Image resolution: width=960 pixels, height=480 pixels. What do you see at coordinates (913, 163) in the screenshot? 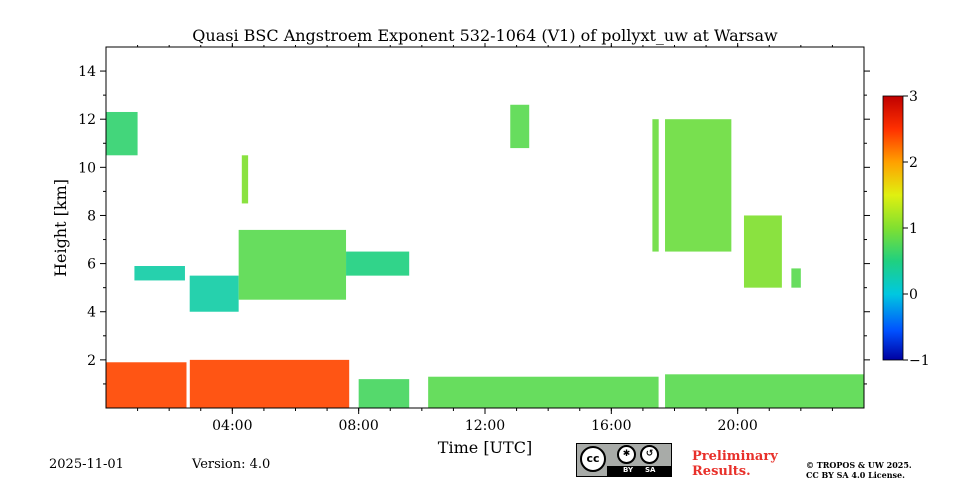
I see `colorbar-tick-label: 2` at bounding box center [913, 163].